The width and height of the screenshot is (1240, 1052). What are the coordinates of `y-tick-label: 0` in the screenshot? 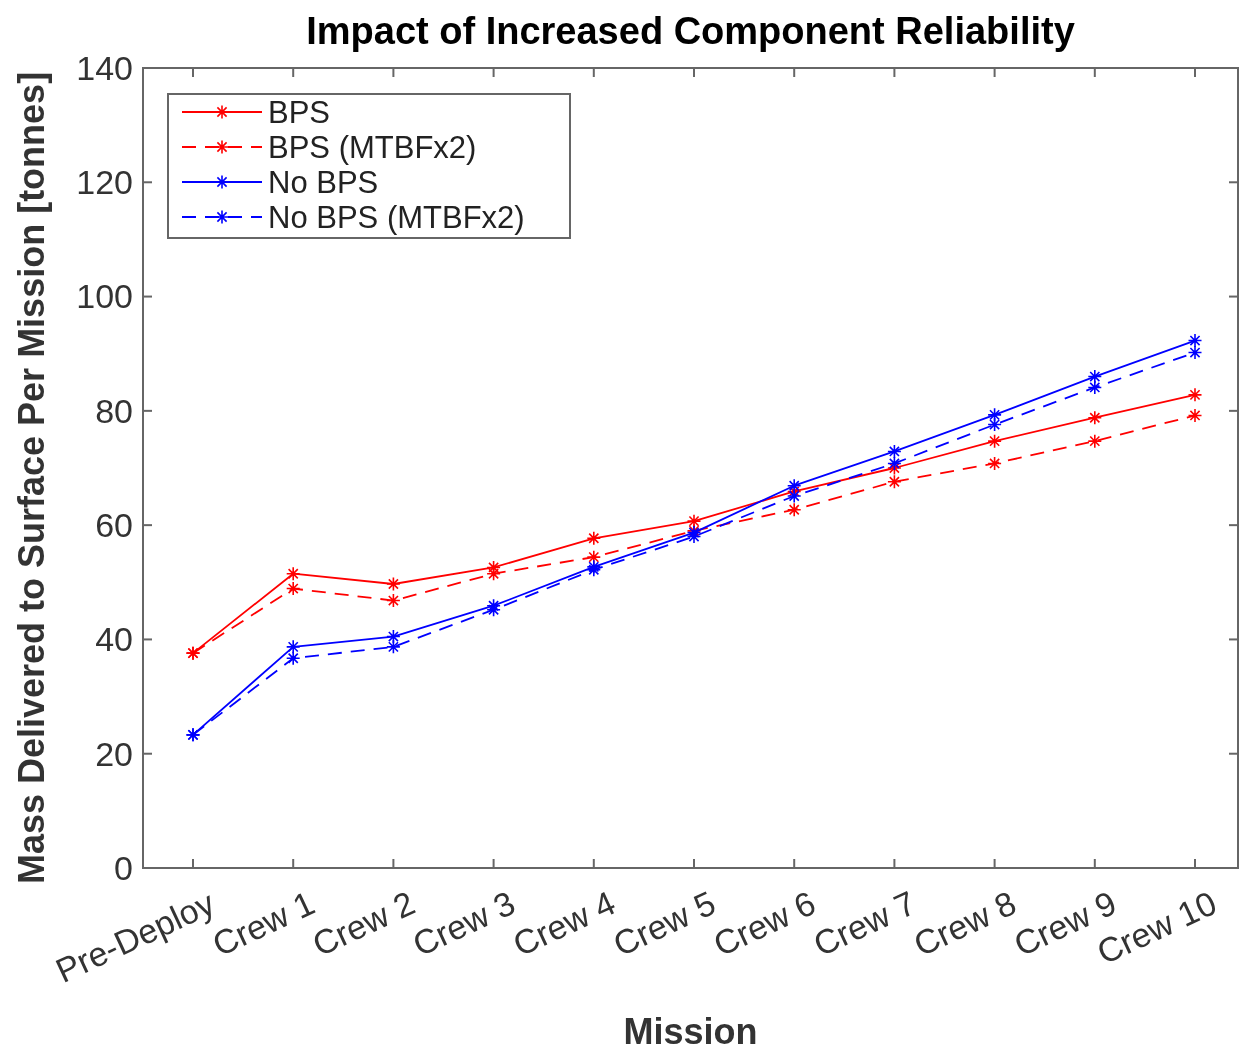 It's located at (123, 867).